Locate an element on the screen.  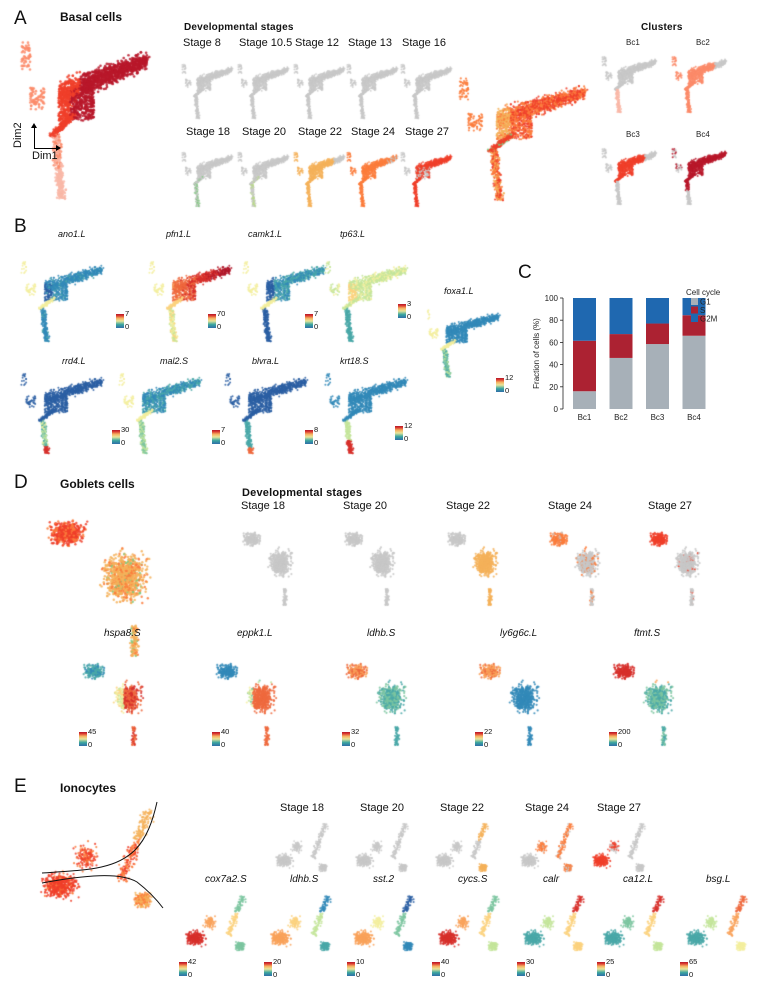
gene-label: cycs.S is located at coordinates (473, 879).